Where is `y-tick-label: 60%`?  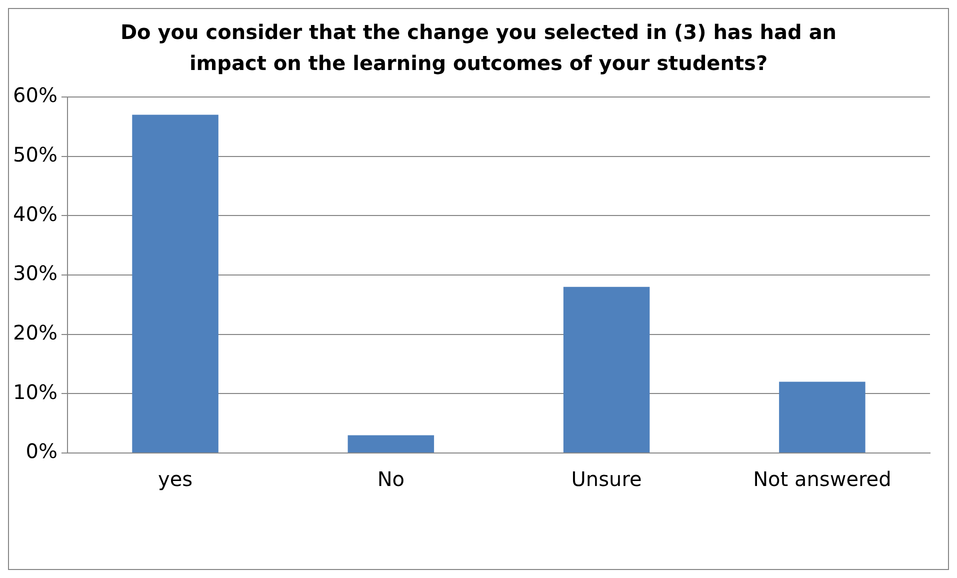 y-tick-label: 60% is located at coordinates (35, 95).